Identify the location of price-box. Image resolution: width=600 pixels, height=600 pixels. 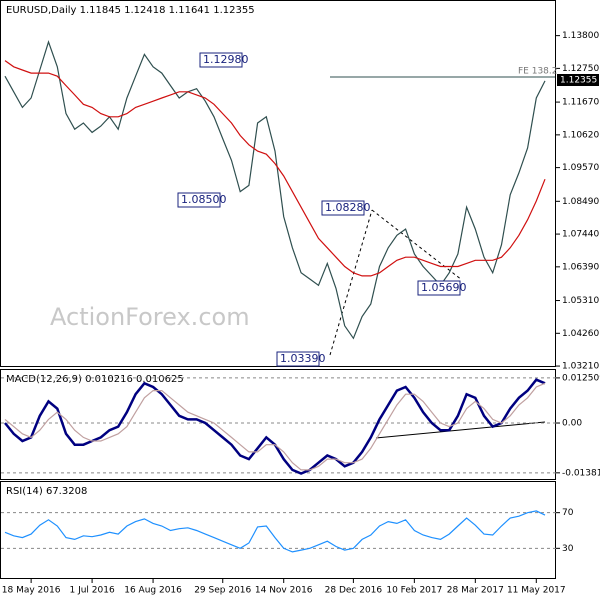
(578, 80).